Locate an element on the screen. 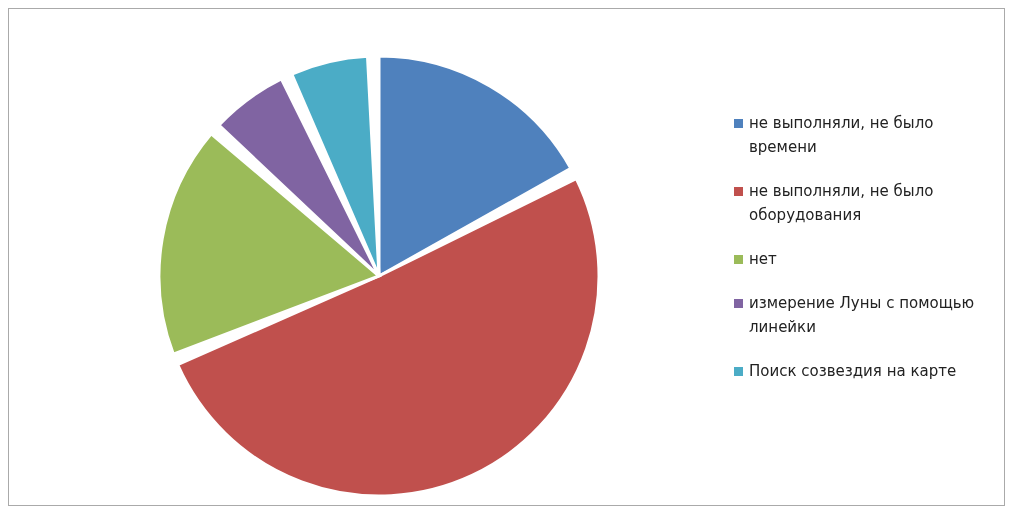 This screenshot has width=1013, height=514. legend-label: не выполняли, не было оборудования is located at coordinates (842, 203).